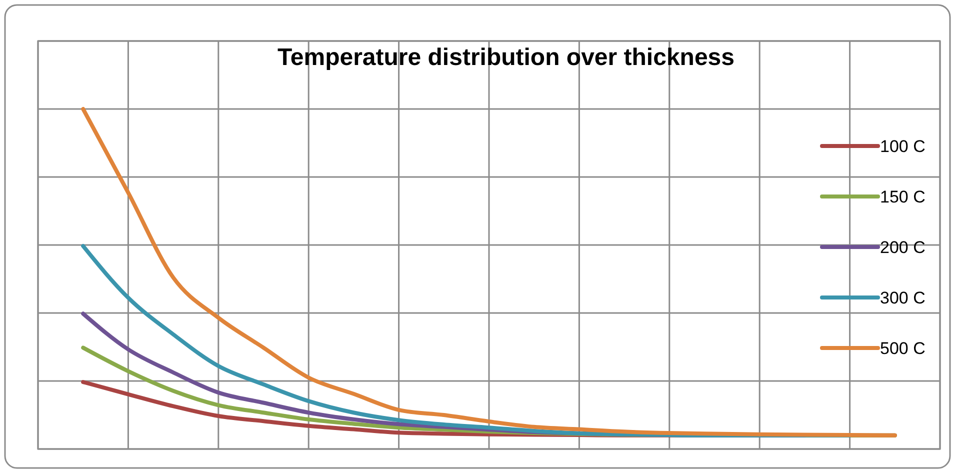 The height and width of the screenshot is (473, 956). I want to click on legend-label: 200 C, so click(903, 247).